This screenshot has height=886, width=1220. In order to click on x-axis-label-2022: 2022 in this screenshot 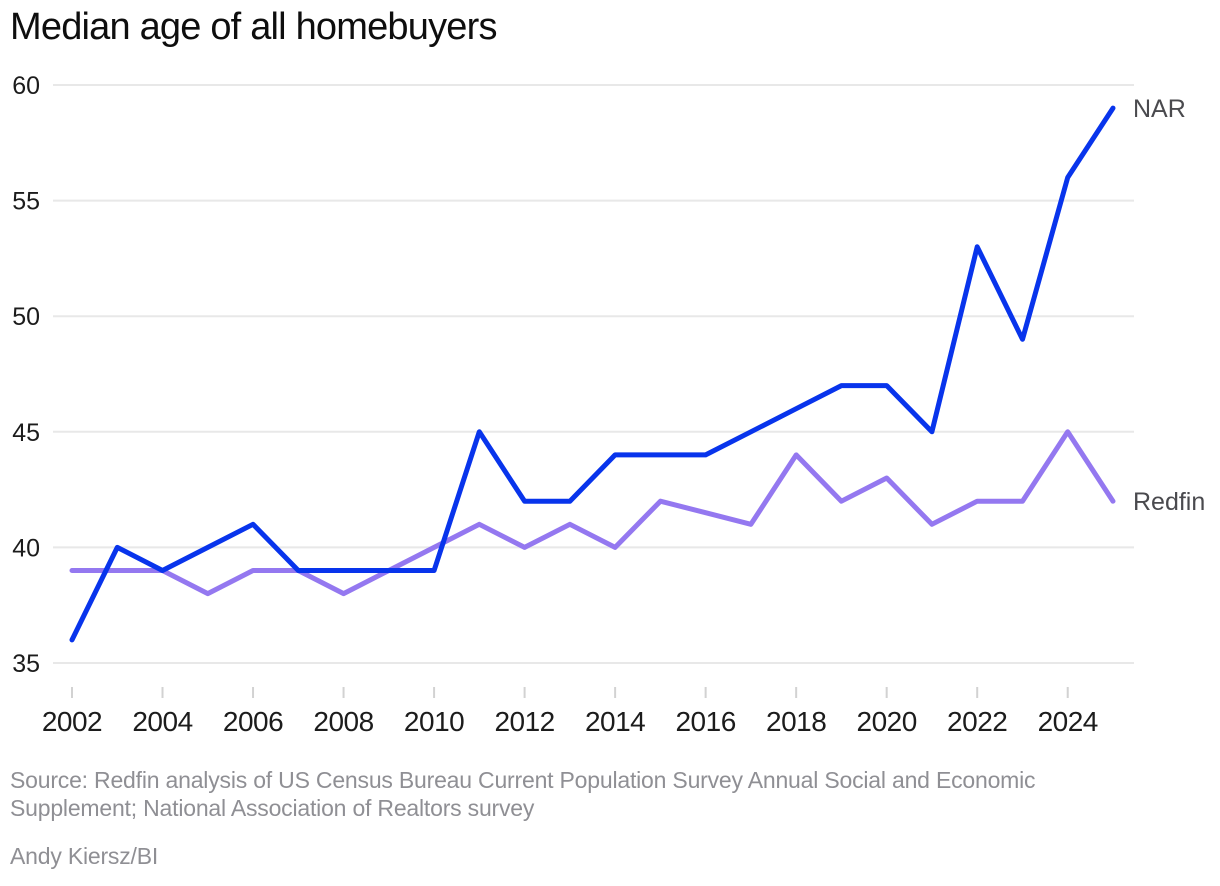, I will do `click(977, 721)`.